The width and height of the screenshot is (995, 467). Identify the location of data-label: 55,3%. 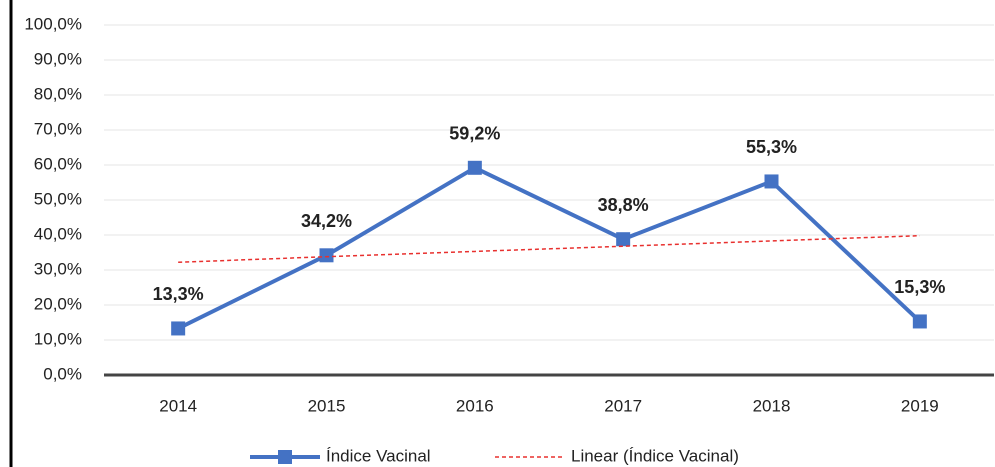
(771, 147).